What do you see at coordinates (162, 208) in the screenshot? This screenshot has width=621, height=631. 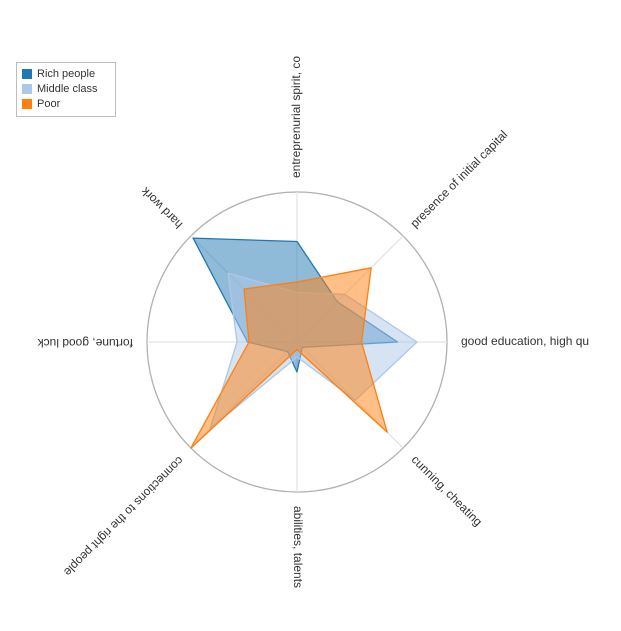 I see `axis-label: hard work` at bounding box center [162, 208].